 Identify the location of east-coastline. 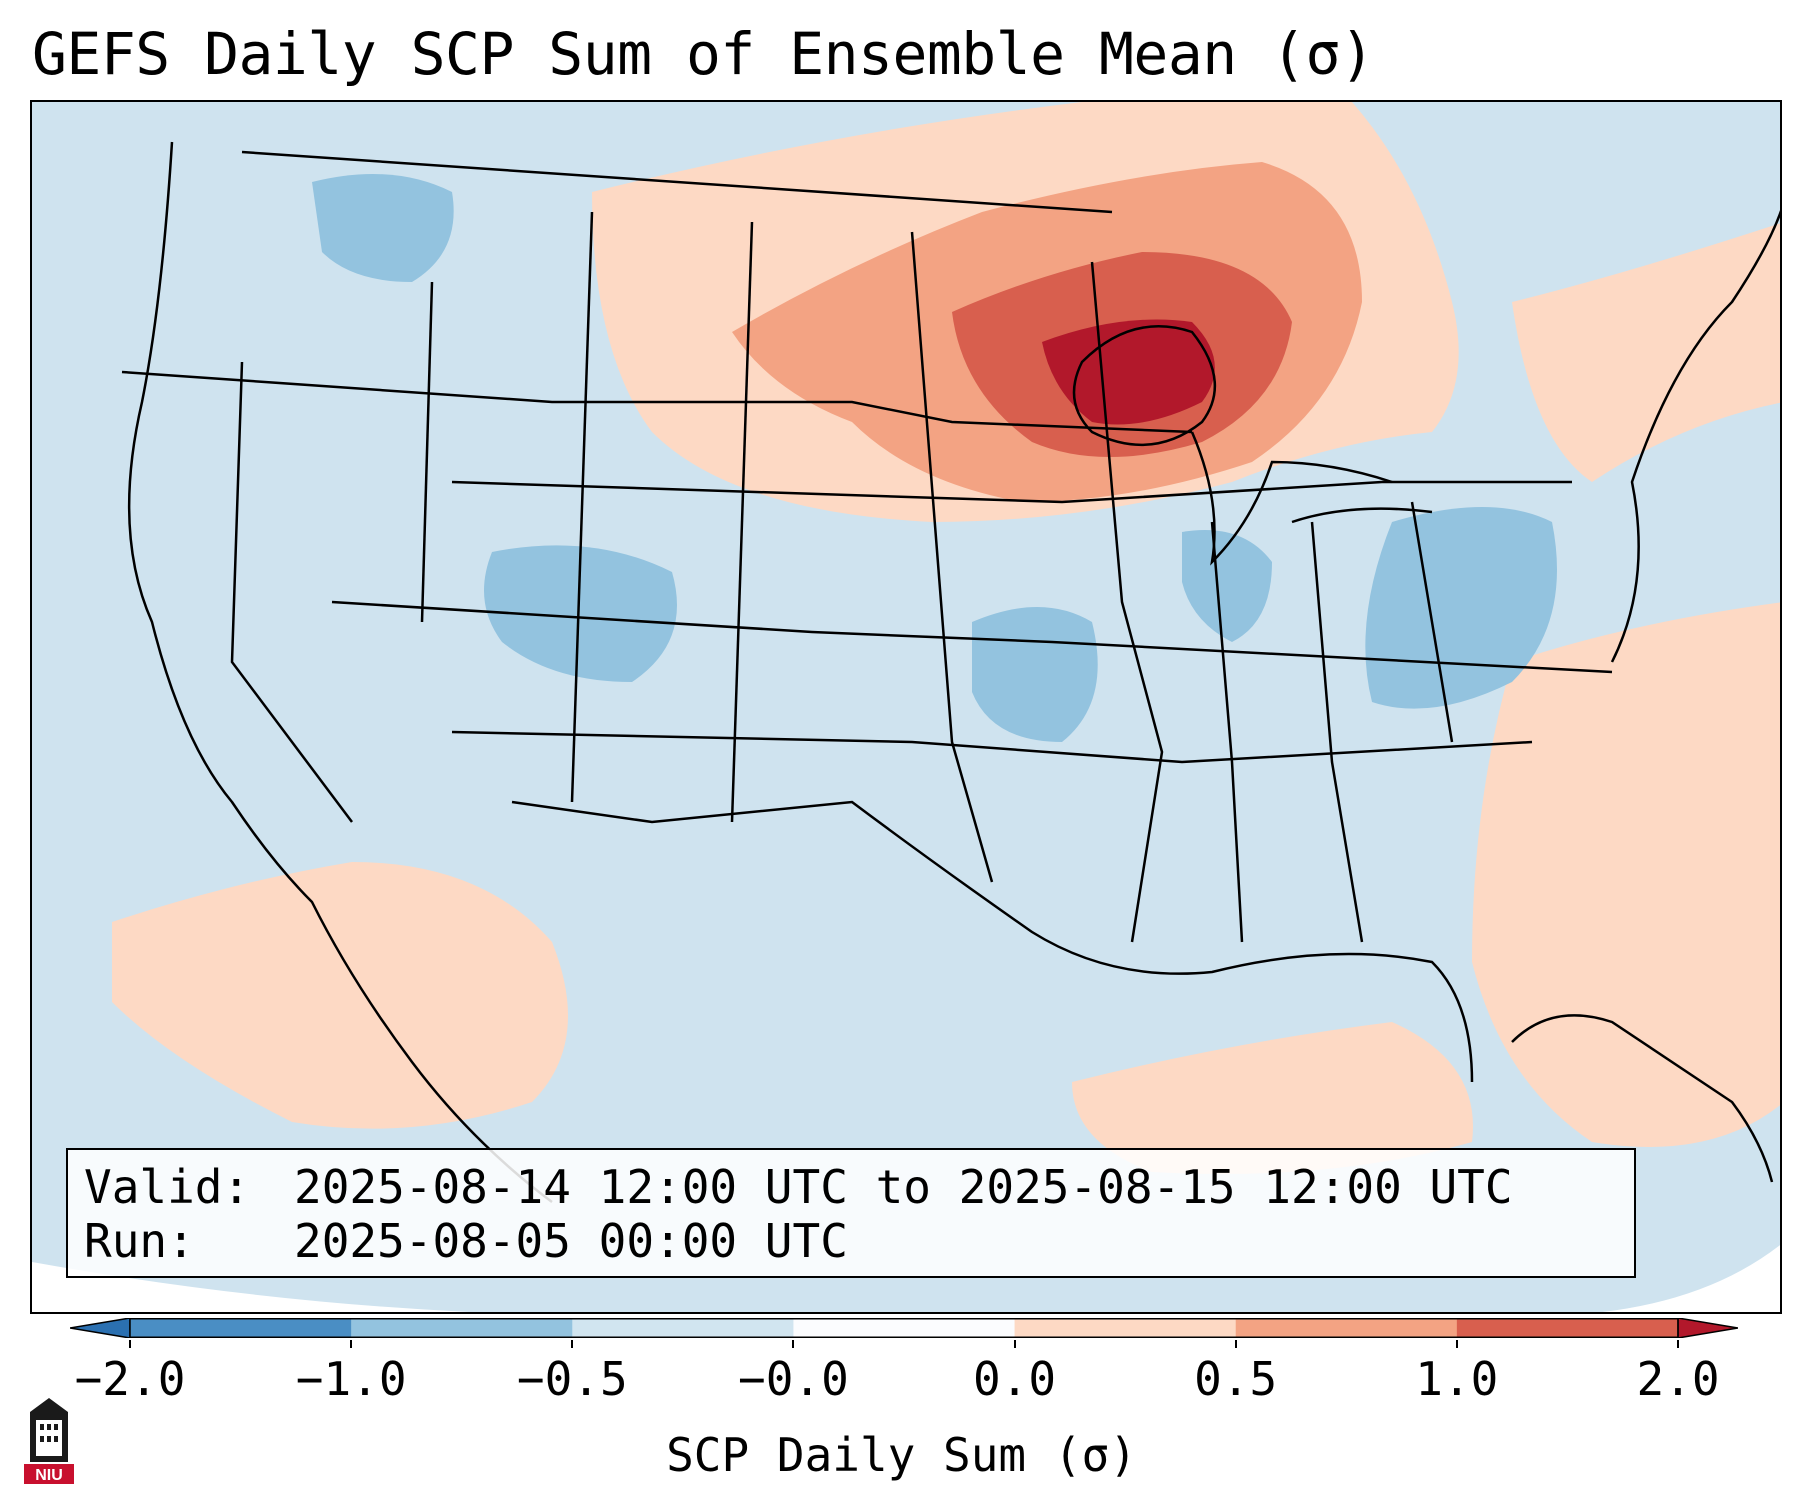
(1695, 436).